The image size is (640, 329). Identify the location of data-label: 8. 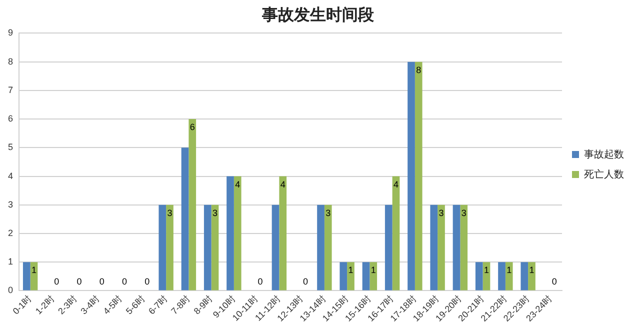
(419, 69).